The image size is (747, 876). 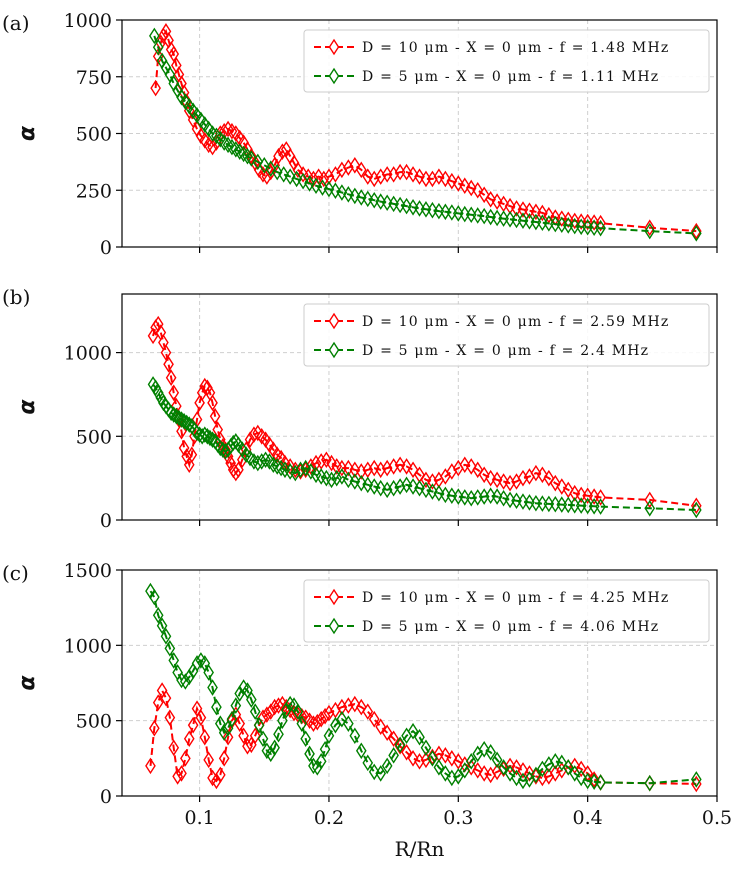 What do you see at coordinates (420, 849) in the screenshot?
I see `x-axis-label: R/Rn` at bounding box center [420, 849].